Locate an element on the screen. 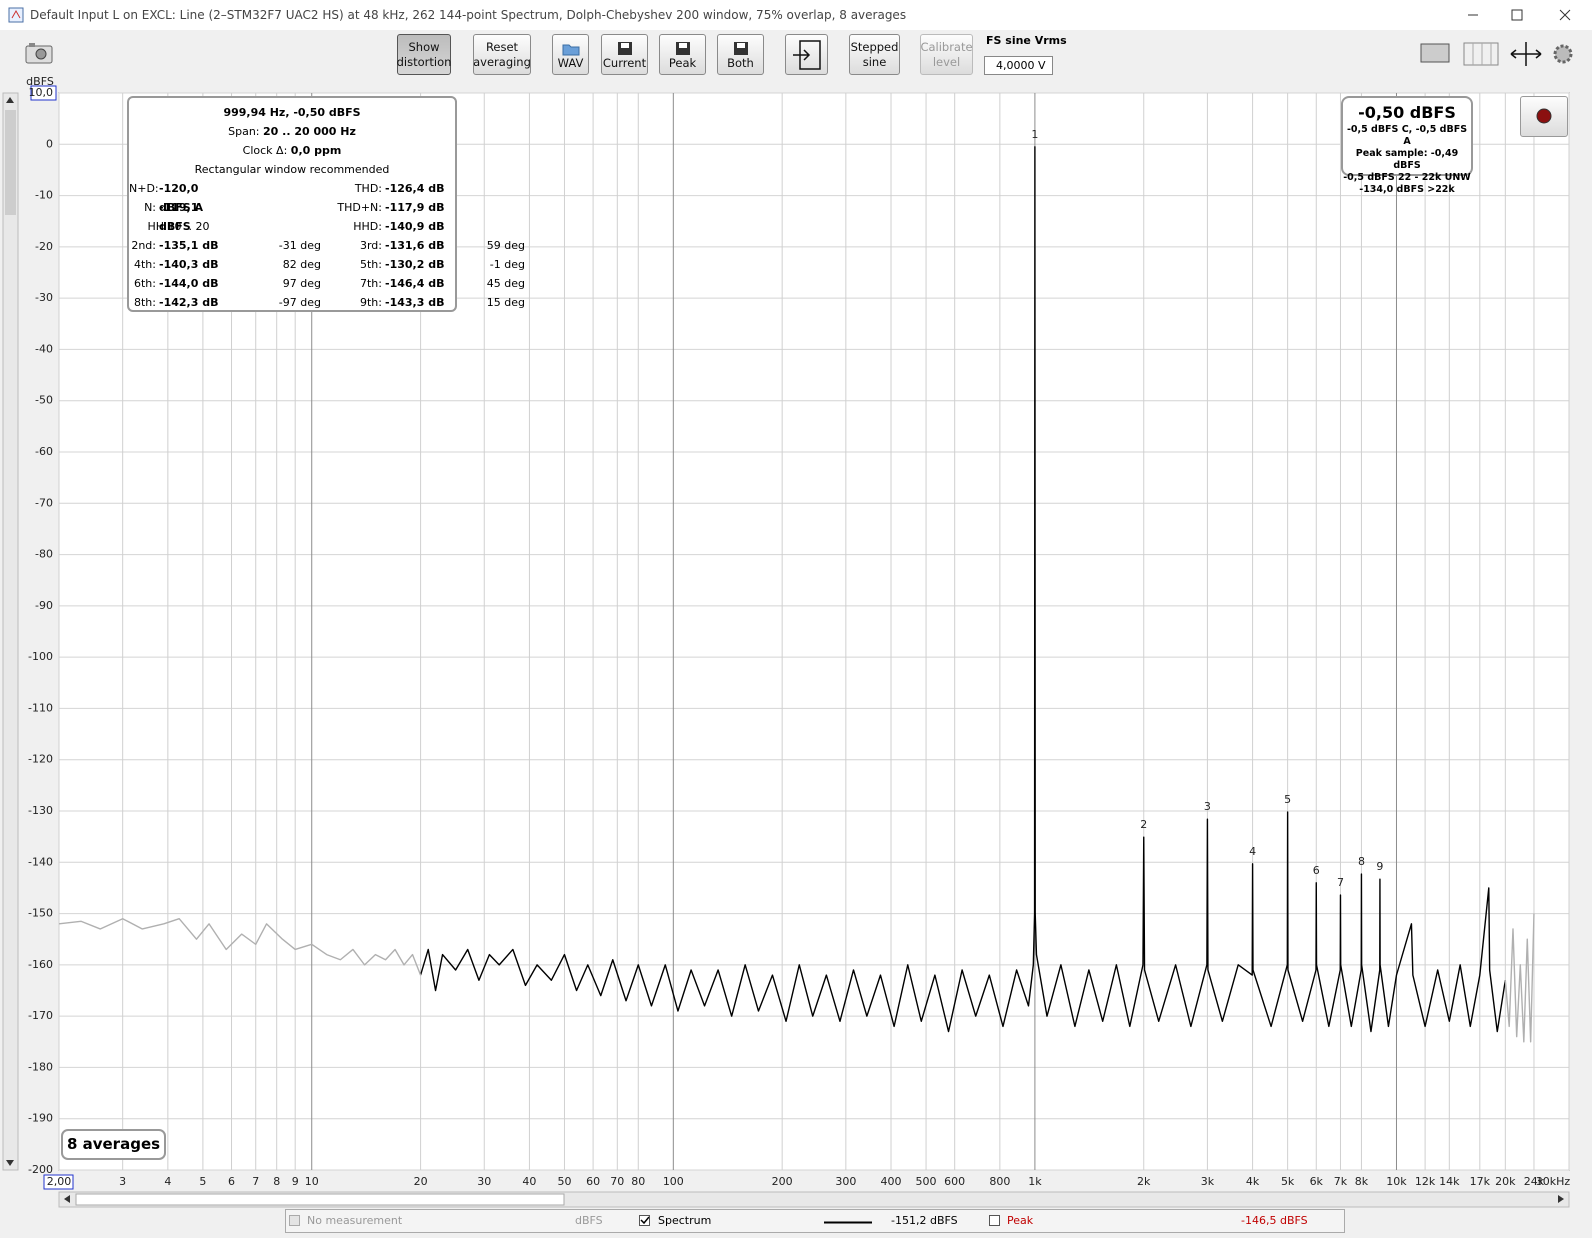  y-tick-label: -200 is located at coordinates (40, 1169).